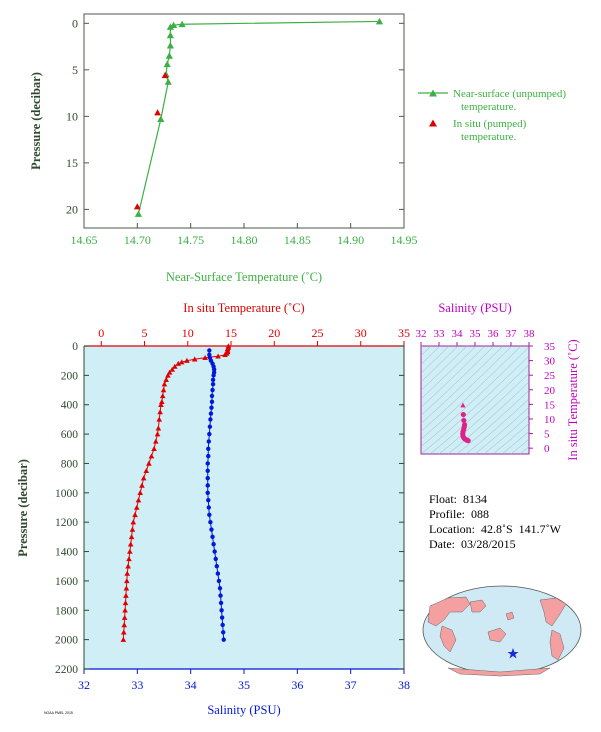  I want to click on map-land, so click(497, 636).